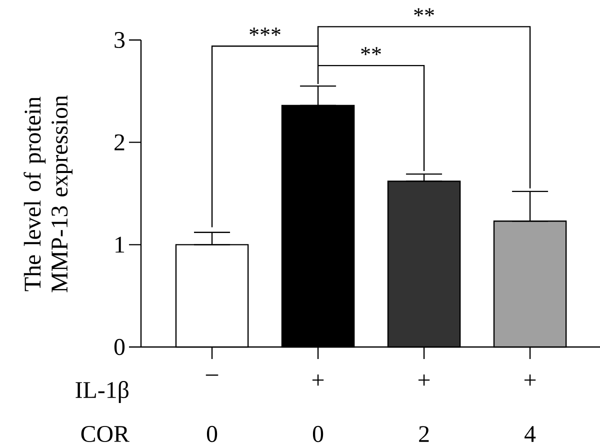 The image size is (600, 447). I want to click on annotation: **, so click(371, 51).